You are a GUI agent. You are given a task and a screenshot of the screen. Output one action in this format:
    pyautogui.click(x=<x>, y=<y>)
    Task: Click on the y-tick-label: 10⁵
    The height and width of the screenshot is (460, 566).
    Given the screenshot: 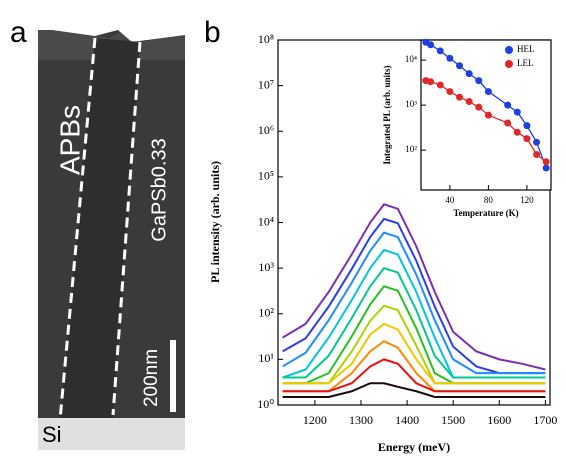 What is the action you would take?
    pyautogui.click(x=266, y=176)
    